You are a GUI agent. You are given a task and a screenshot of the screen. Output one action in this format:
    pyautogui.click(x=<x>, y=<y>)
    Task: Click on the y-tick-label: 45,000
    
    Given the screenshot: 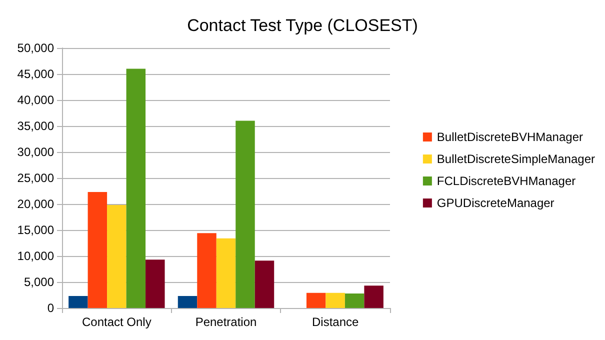 What is the action you would take?
    pyautogui.click(x=35, y=74)
    